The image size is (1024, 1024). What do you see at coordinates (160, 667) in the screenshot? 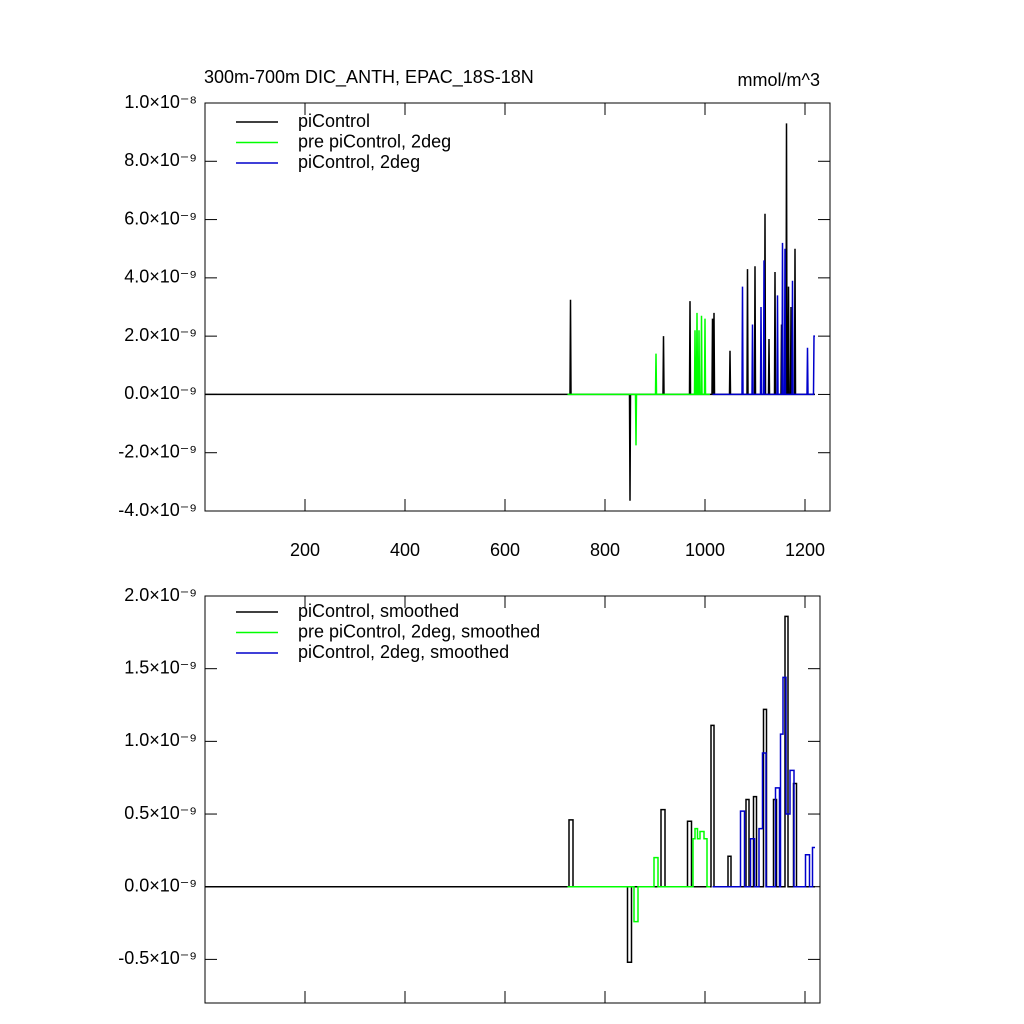
I see `y-tick-label: 1.5×10⁻⁹` at bounding box center [160, 667].